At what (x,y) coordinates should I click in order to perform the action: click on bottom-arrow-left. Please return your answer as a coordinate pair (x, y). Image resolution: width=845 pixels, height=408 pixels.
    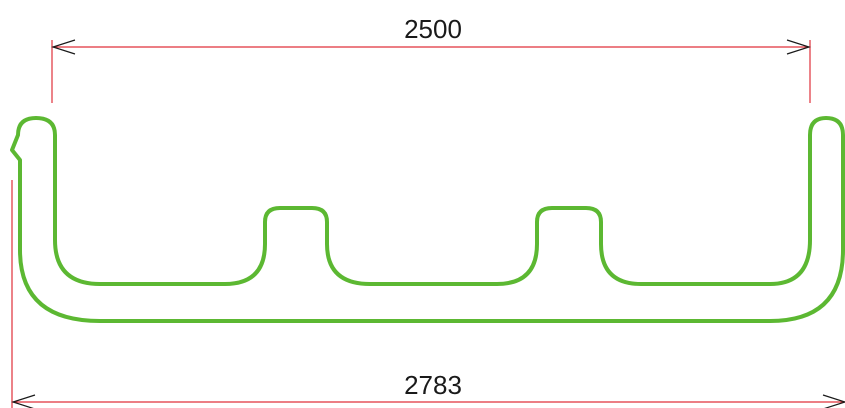
    Looking at the image, I should click on (23, 401).